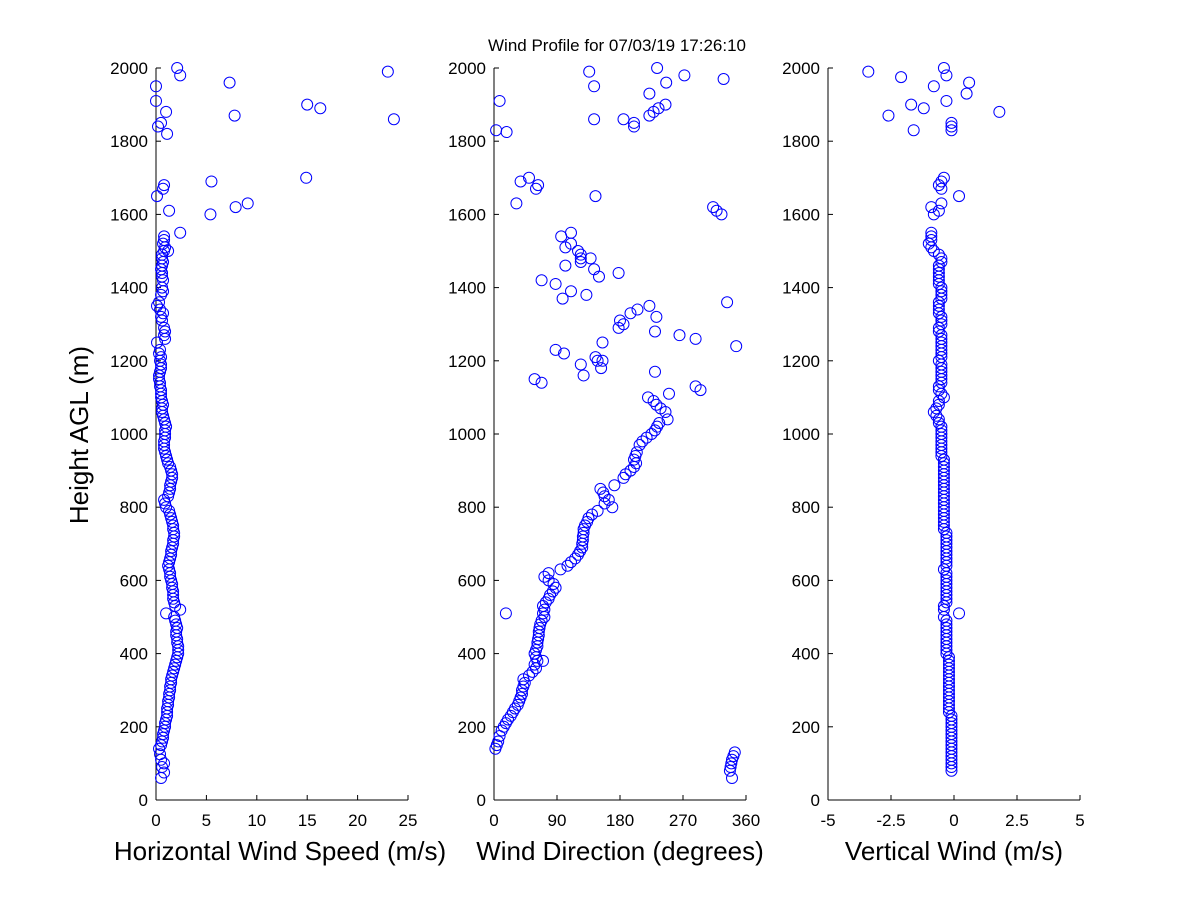 Image resolution: width=1200 pixels, height=900 pixels. I want to click on speed-x-tick-label: 20, so click(357, 820).